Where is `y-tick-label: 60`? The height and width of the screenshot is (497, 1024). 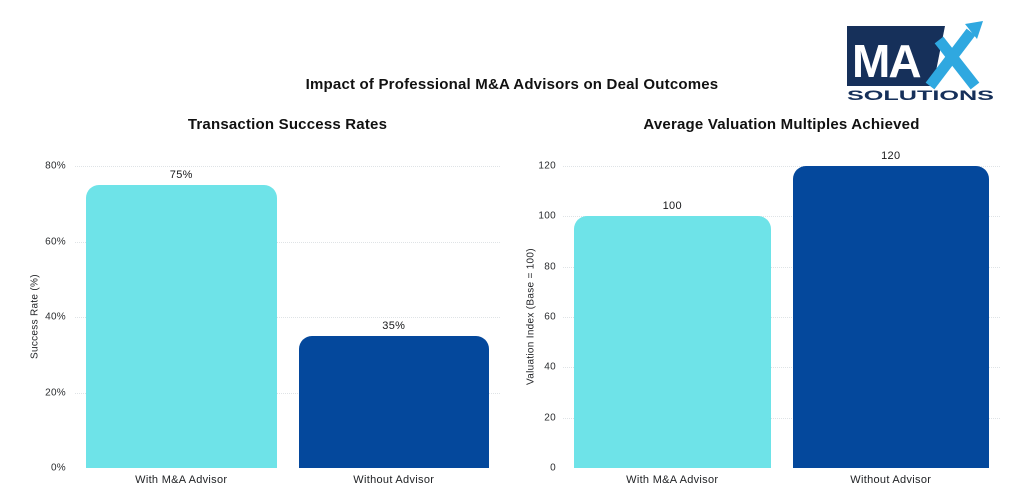
y-tick-label: 60 is located at coordinates (550, 317).